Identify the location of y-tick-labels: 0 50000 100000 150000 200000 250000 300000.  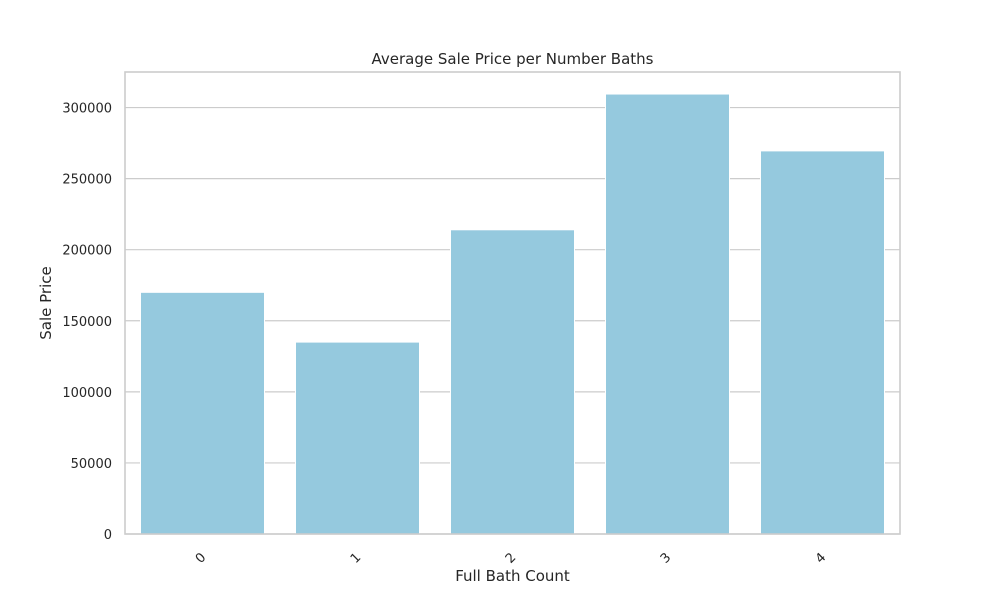
(87, 322).